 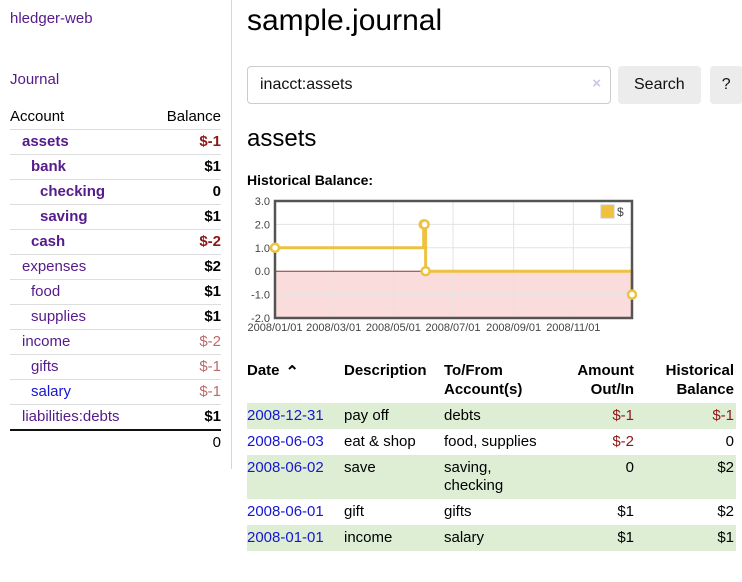 I want to click on transaction-accounts: gifts, so click(x=458, y=511).